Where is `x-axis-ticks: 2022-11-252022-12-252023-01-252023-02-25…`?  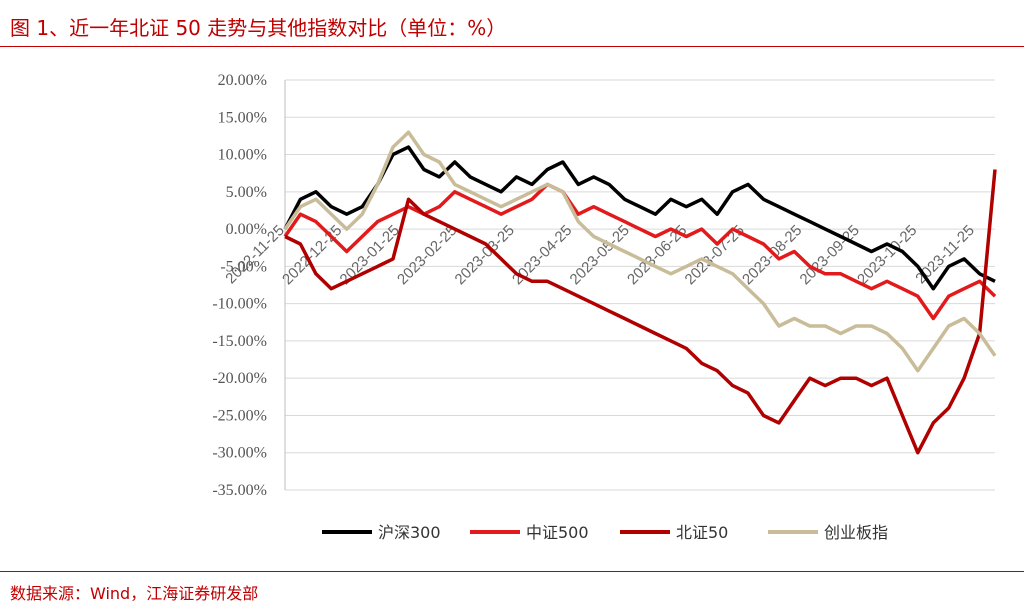 x-axis-ticks: 2022-11-252022-12-252023-01-252023-02-25… is located at coordinates (599, 255).